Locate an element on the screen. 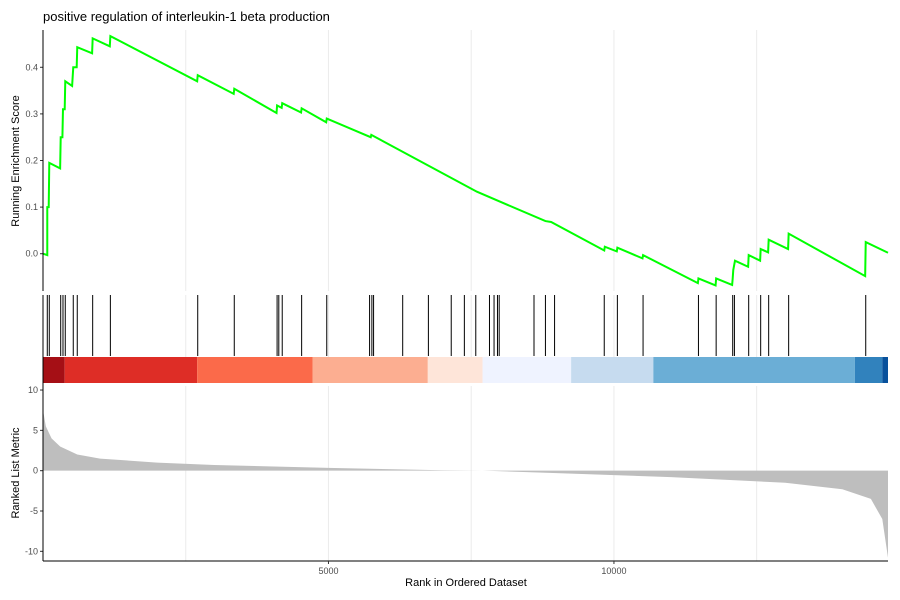  gene-hit-markers is located at coordinates (456, 325).